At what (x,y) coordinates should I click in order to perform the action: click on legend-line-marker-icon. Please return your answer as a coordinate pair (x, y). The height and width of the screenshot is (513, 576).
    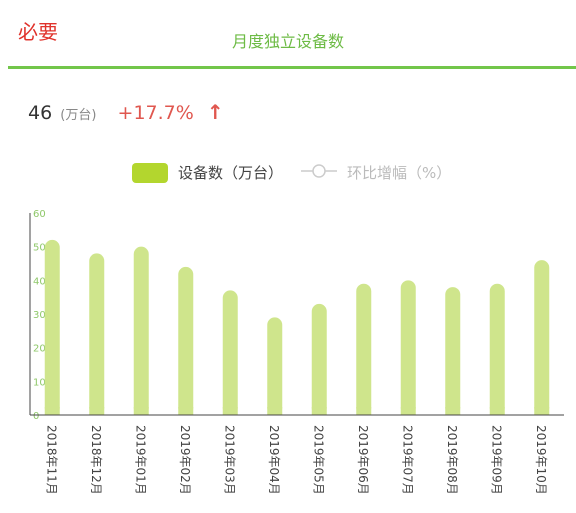
    Looking at the image, I should click on (319, 173).